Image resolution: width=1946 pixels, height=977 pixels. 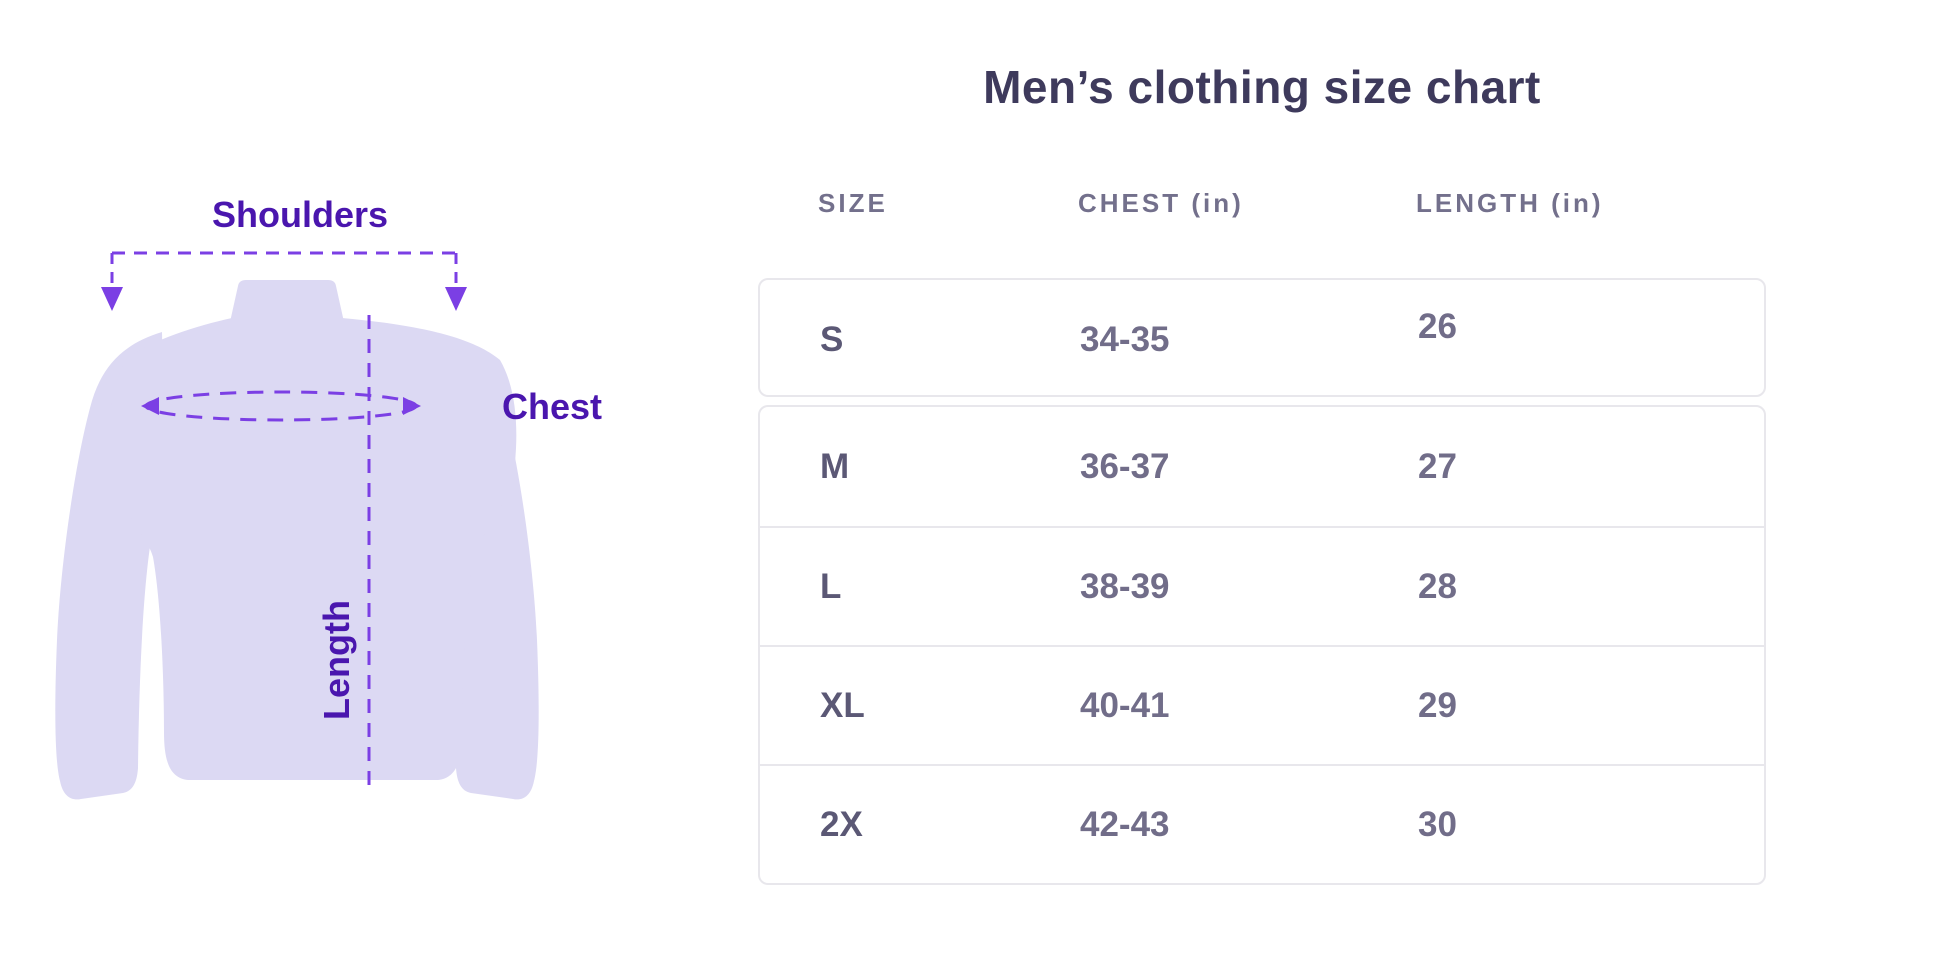 I want to click on row-length-value: 26, so click(x=1437, y=326).